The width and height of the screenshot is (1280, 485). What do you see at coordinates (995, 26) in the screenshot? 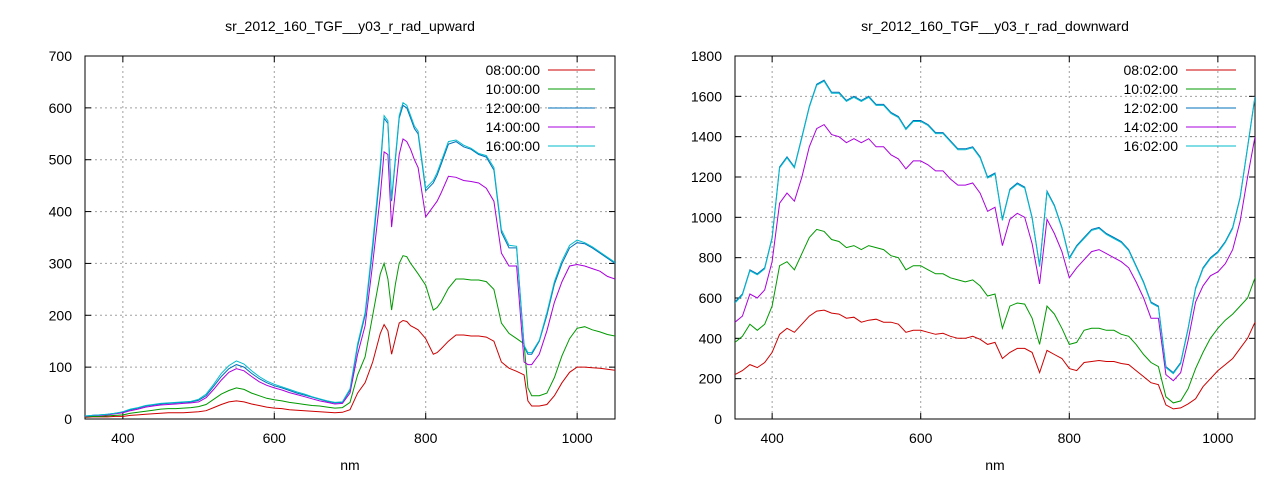
I see `chart-title: sr_2012_160_TGF__y03_r_rad_downward` at bounding box center [995, 26].